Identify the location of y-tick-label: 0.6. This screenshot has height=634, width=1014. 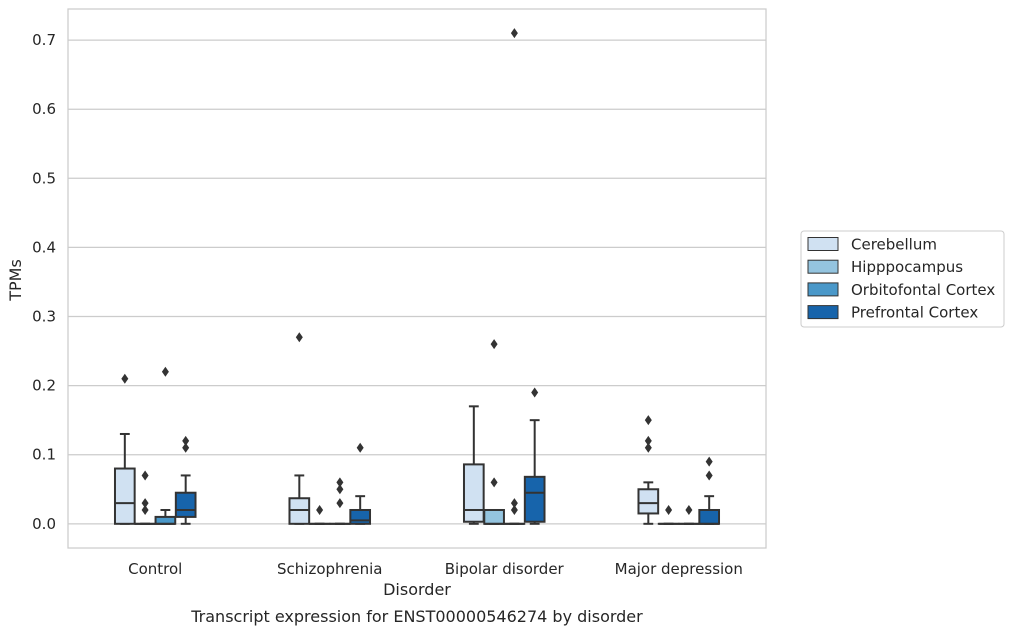
(44, 109).